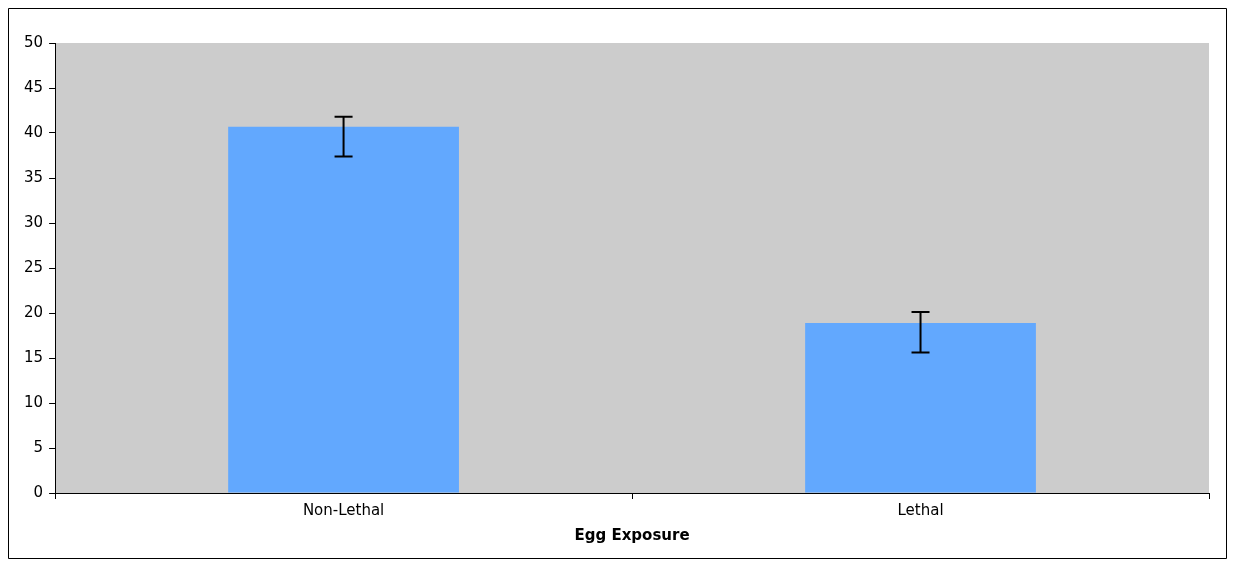 This screenshot has width=1235, height=567. Describe the element at coordinates (632, 534) in the screenshot. I see `x-axis-title: Egg Exposure` at that location.